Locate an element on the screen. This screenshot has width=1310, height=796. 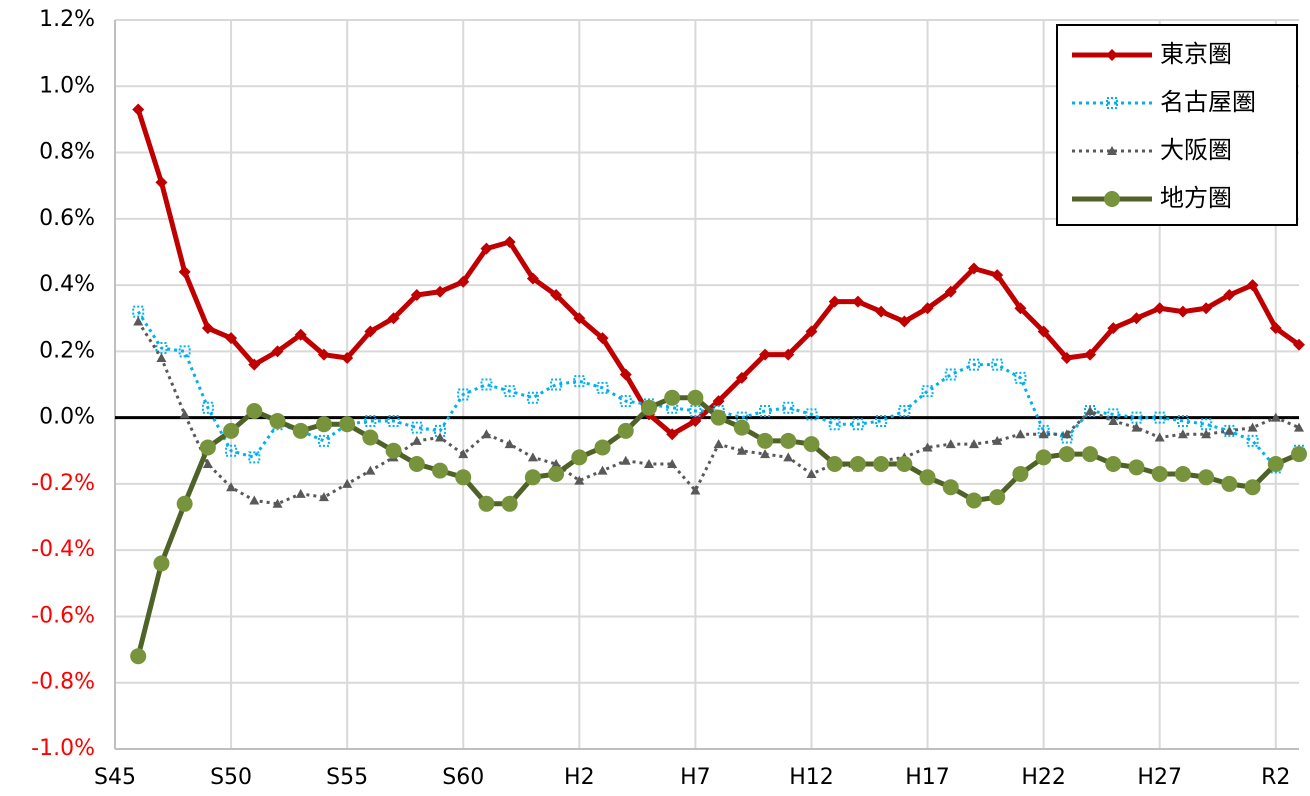
legend-label: 名古屋圏 is located at coordinates (1208, 102).